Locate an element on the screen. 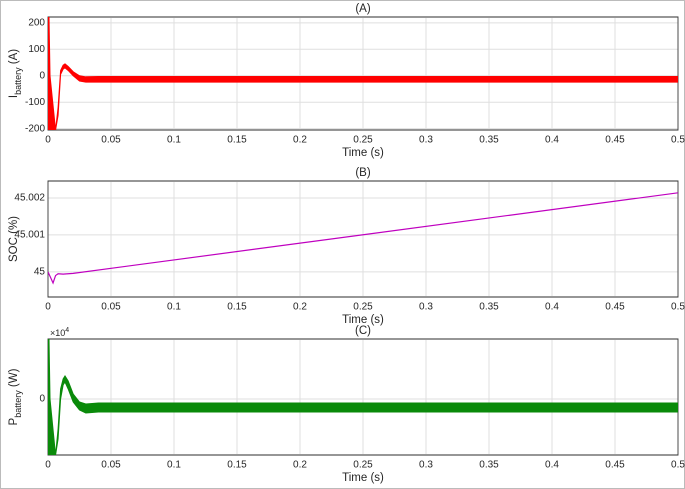  y-axis-label: SOC (%) is located at coordinates (14, 239).